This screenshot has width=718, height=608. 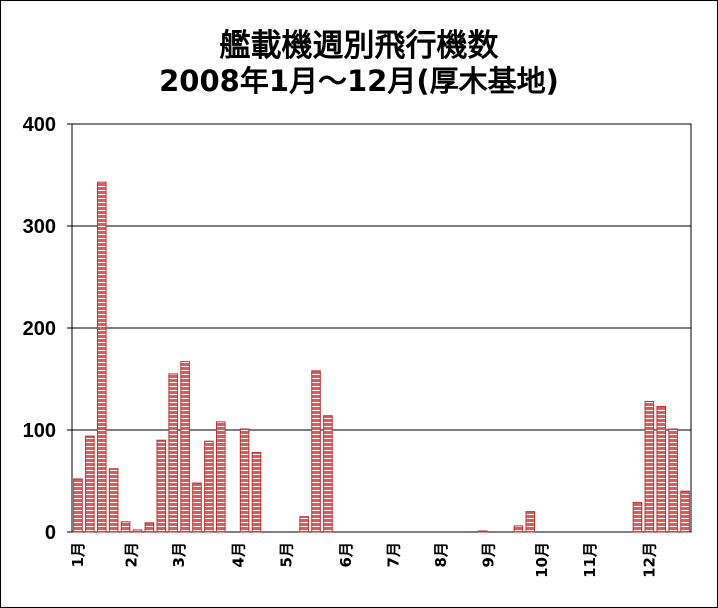 What do you see at coordinates (239, 554) in the screenshot?
I see `x-tick-label: 4月` at bounding box center [239, 554].